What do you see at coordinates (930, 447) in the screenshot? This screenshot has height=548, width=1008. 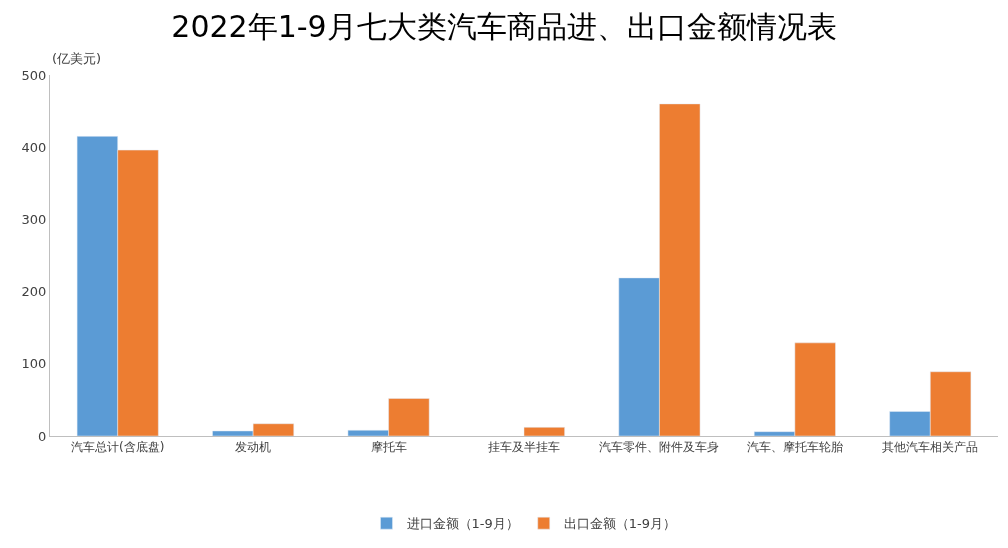 I see `x-tick-label: 其他汽车相关产品` at bounding box center [930, 447].